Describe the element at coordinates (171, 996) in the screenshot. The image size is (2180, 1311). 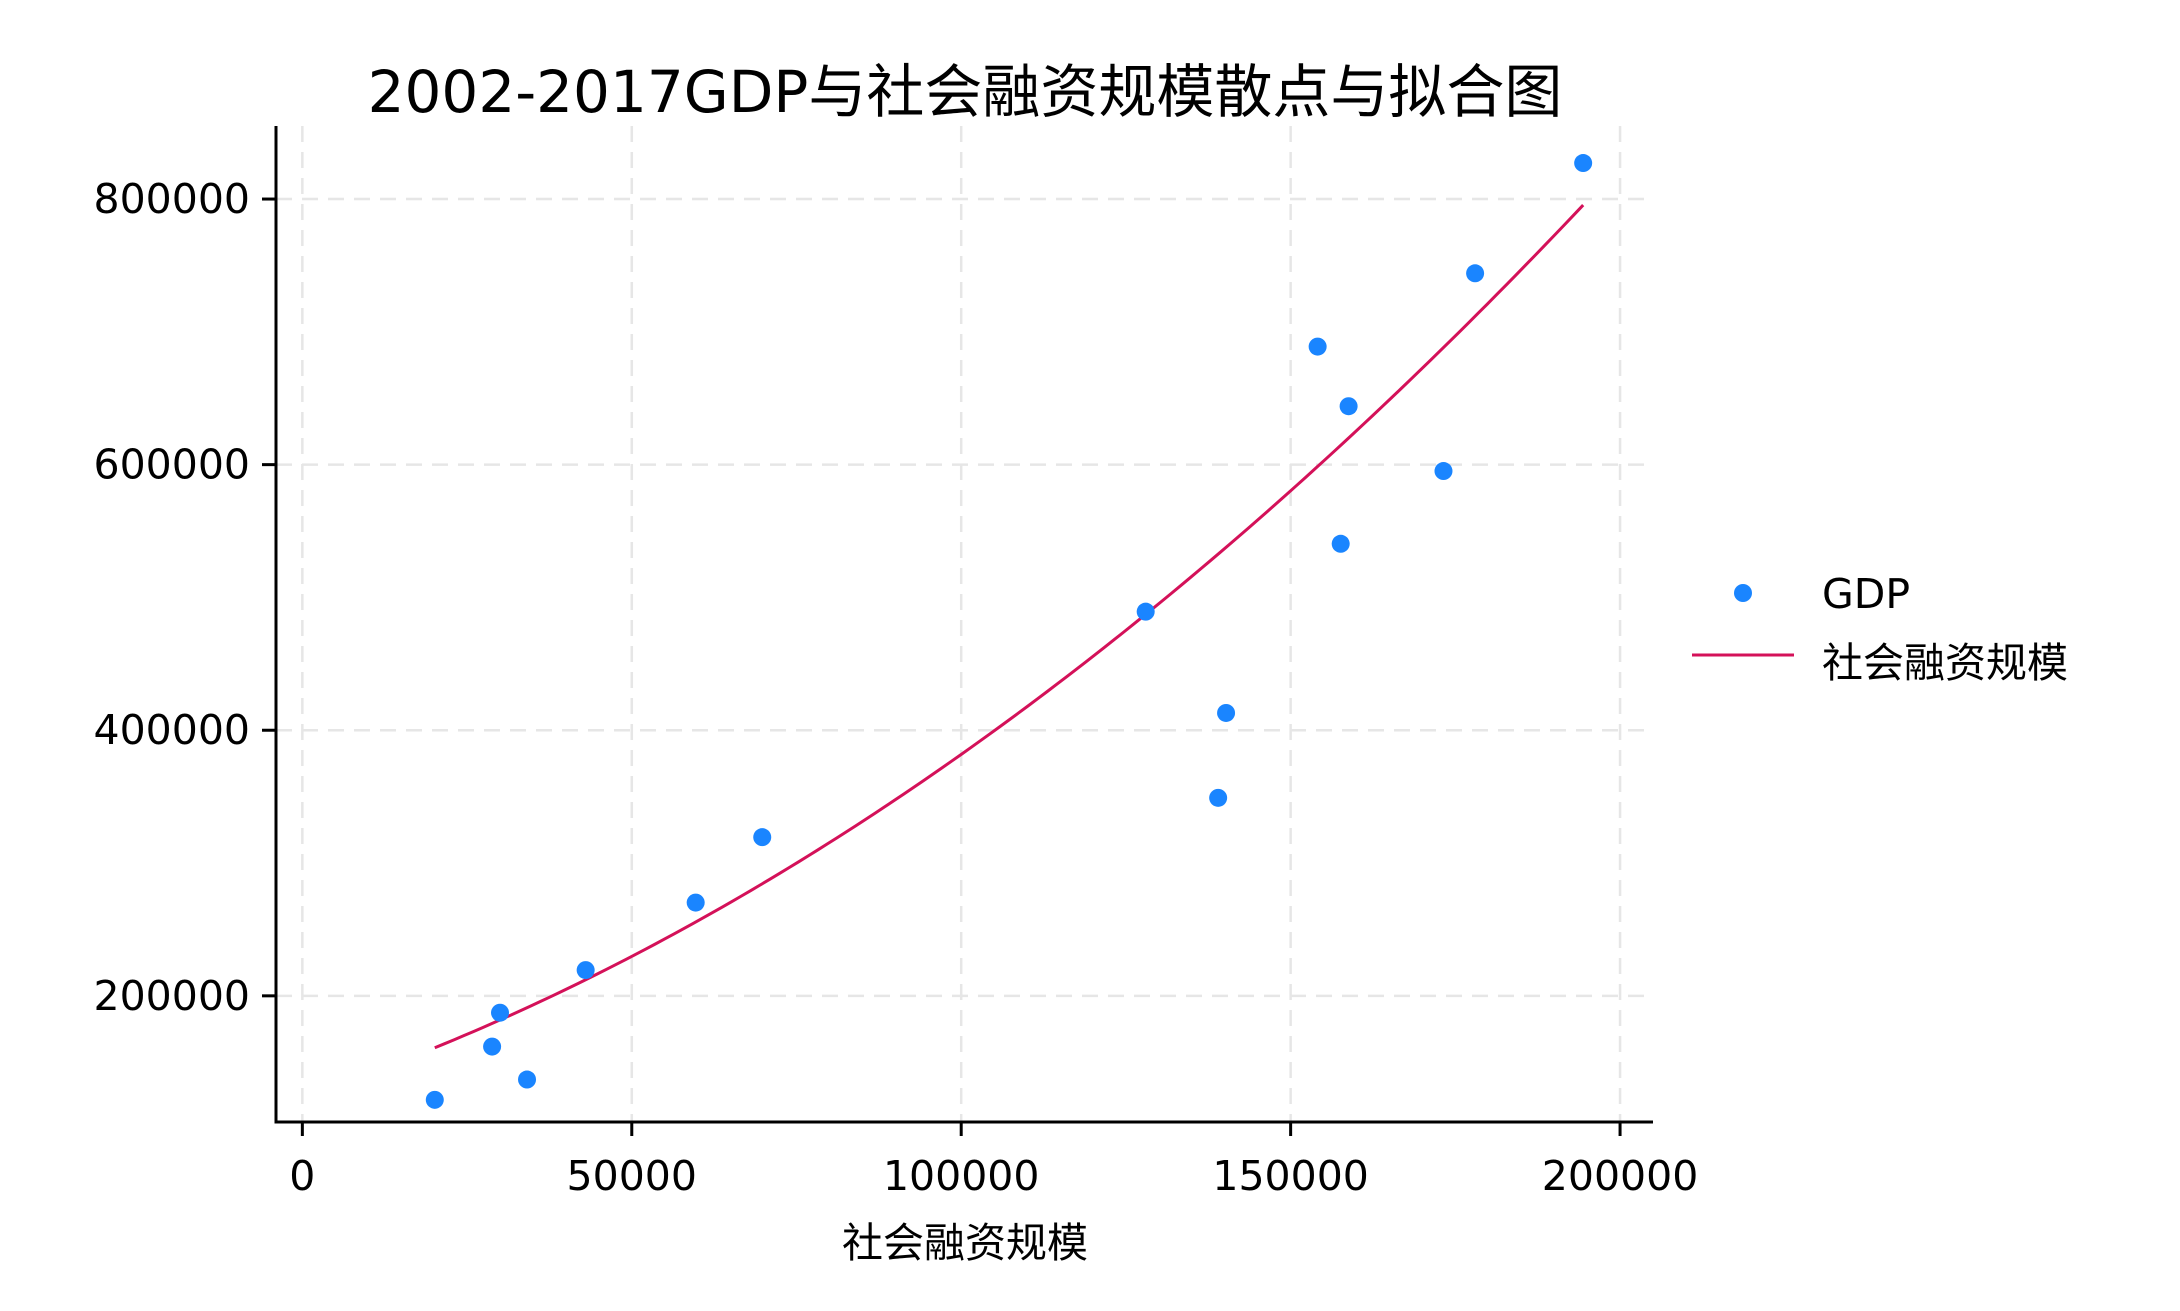
I see `y-tick-label-0: 200000` at that location.